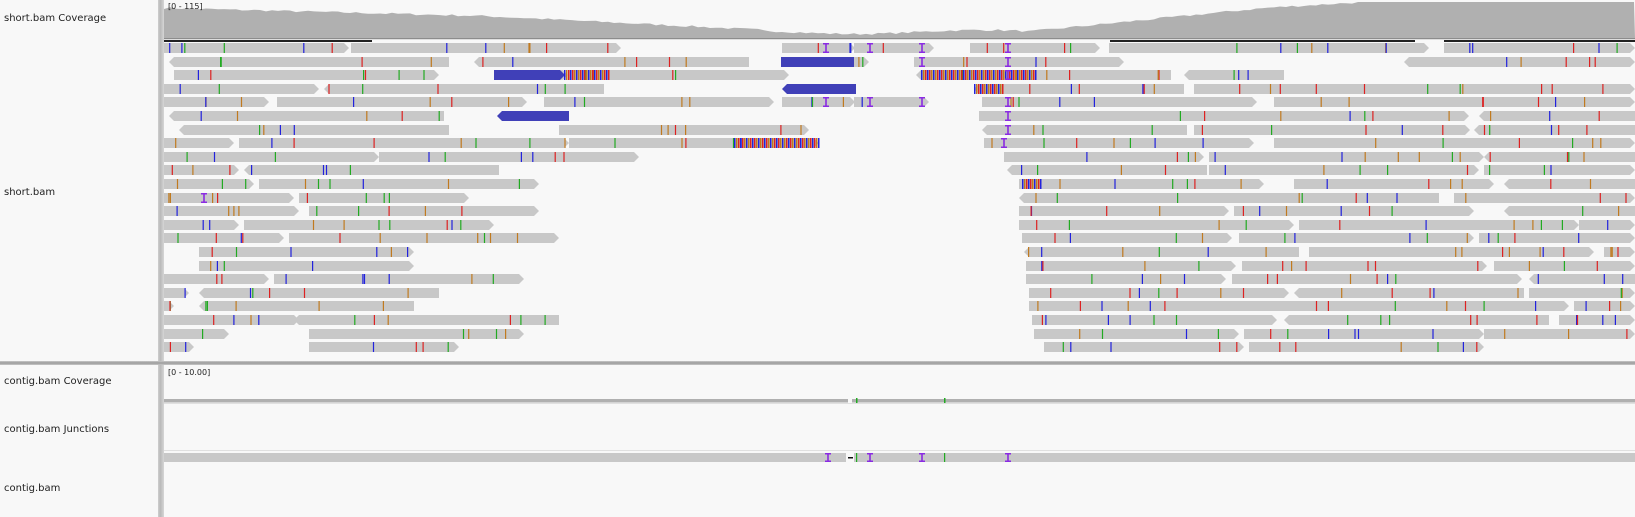  What do you see at coordinates (57, 429) in the screenshot?
I see `track-name-contig-junctions: contig.bam Junctions` at bounding box center [57, 429].